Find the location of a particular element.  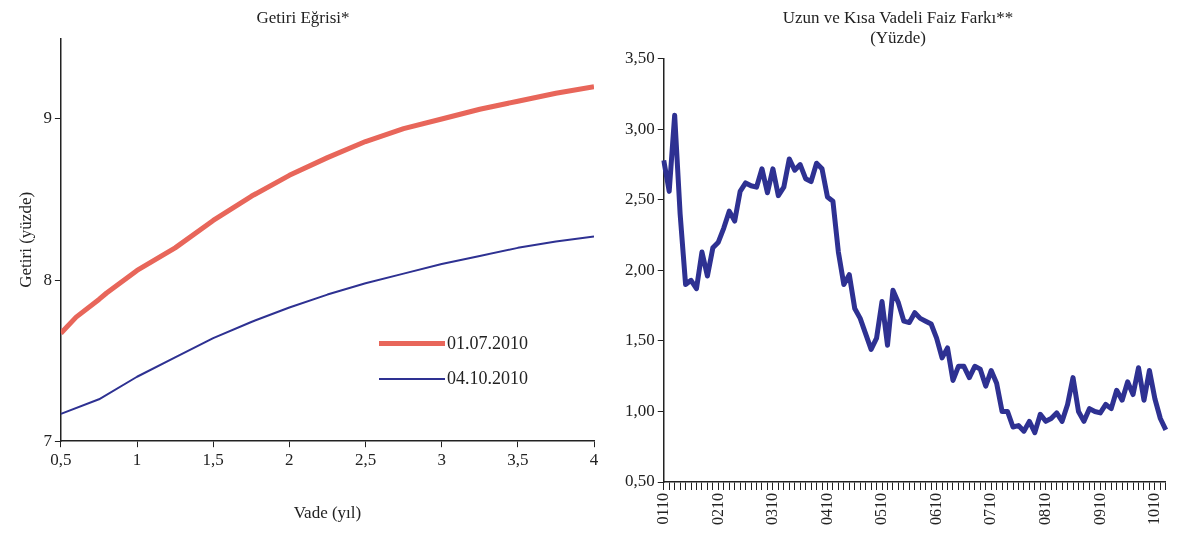

x-tick-label: 3 is located at coordinates (441, 459).